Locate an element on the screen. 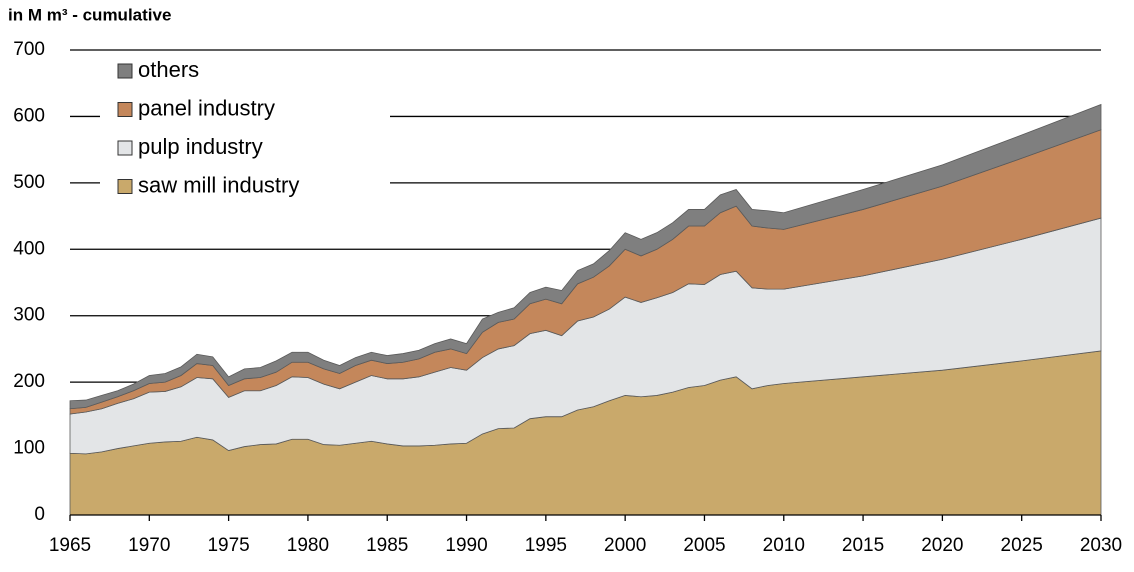 The image size is (1134, 572). x-tick-label: 2000 is located at coordinates (625, 545).